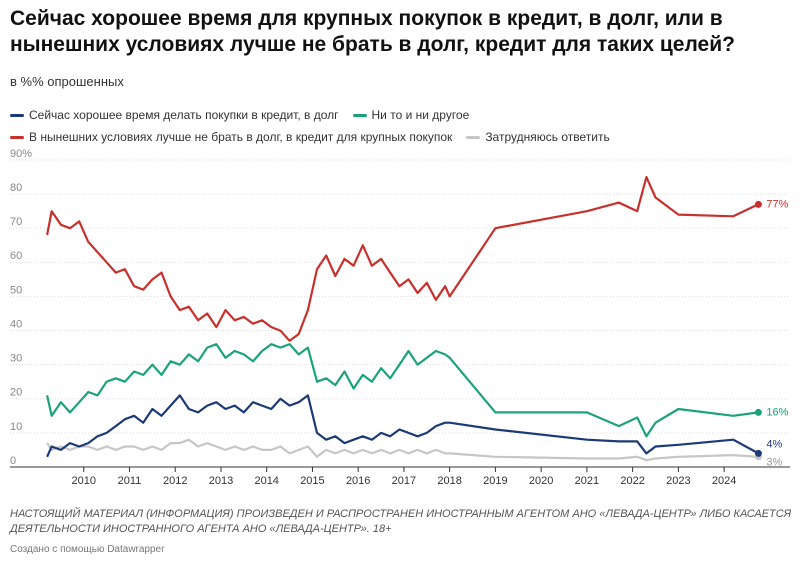 This screenshot has width=800, height=567. What do you see at coordinates (777, 204) in the screenshot?
I see `value-label: 77%` at bounding box center [777, 204].